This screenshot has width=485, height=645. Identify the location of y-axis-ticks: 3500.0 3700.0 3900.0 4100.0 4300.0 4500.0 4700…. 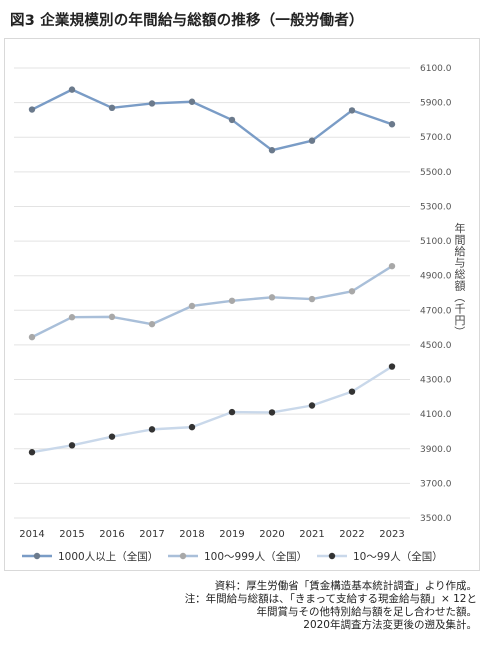
(436, 294).